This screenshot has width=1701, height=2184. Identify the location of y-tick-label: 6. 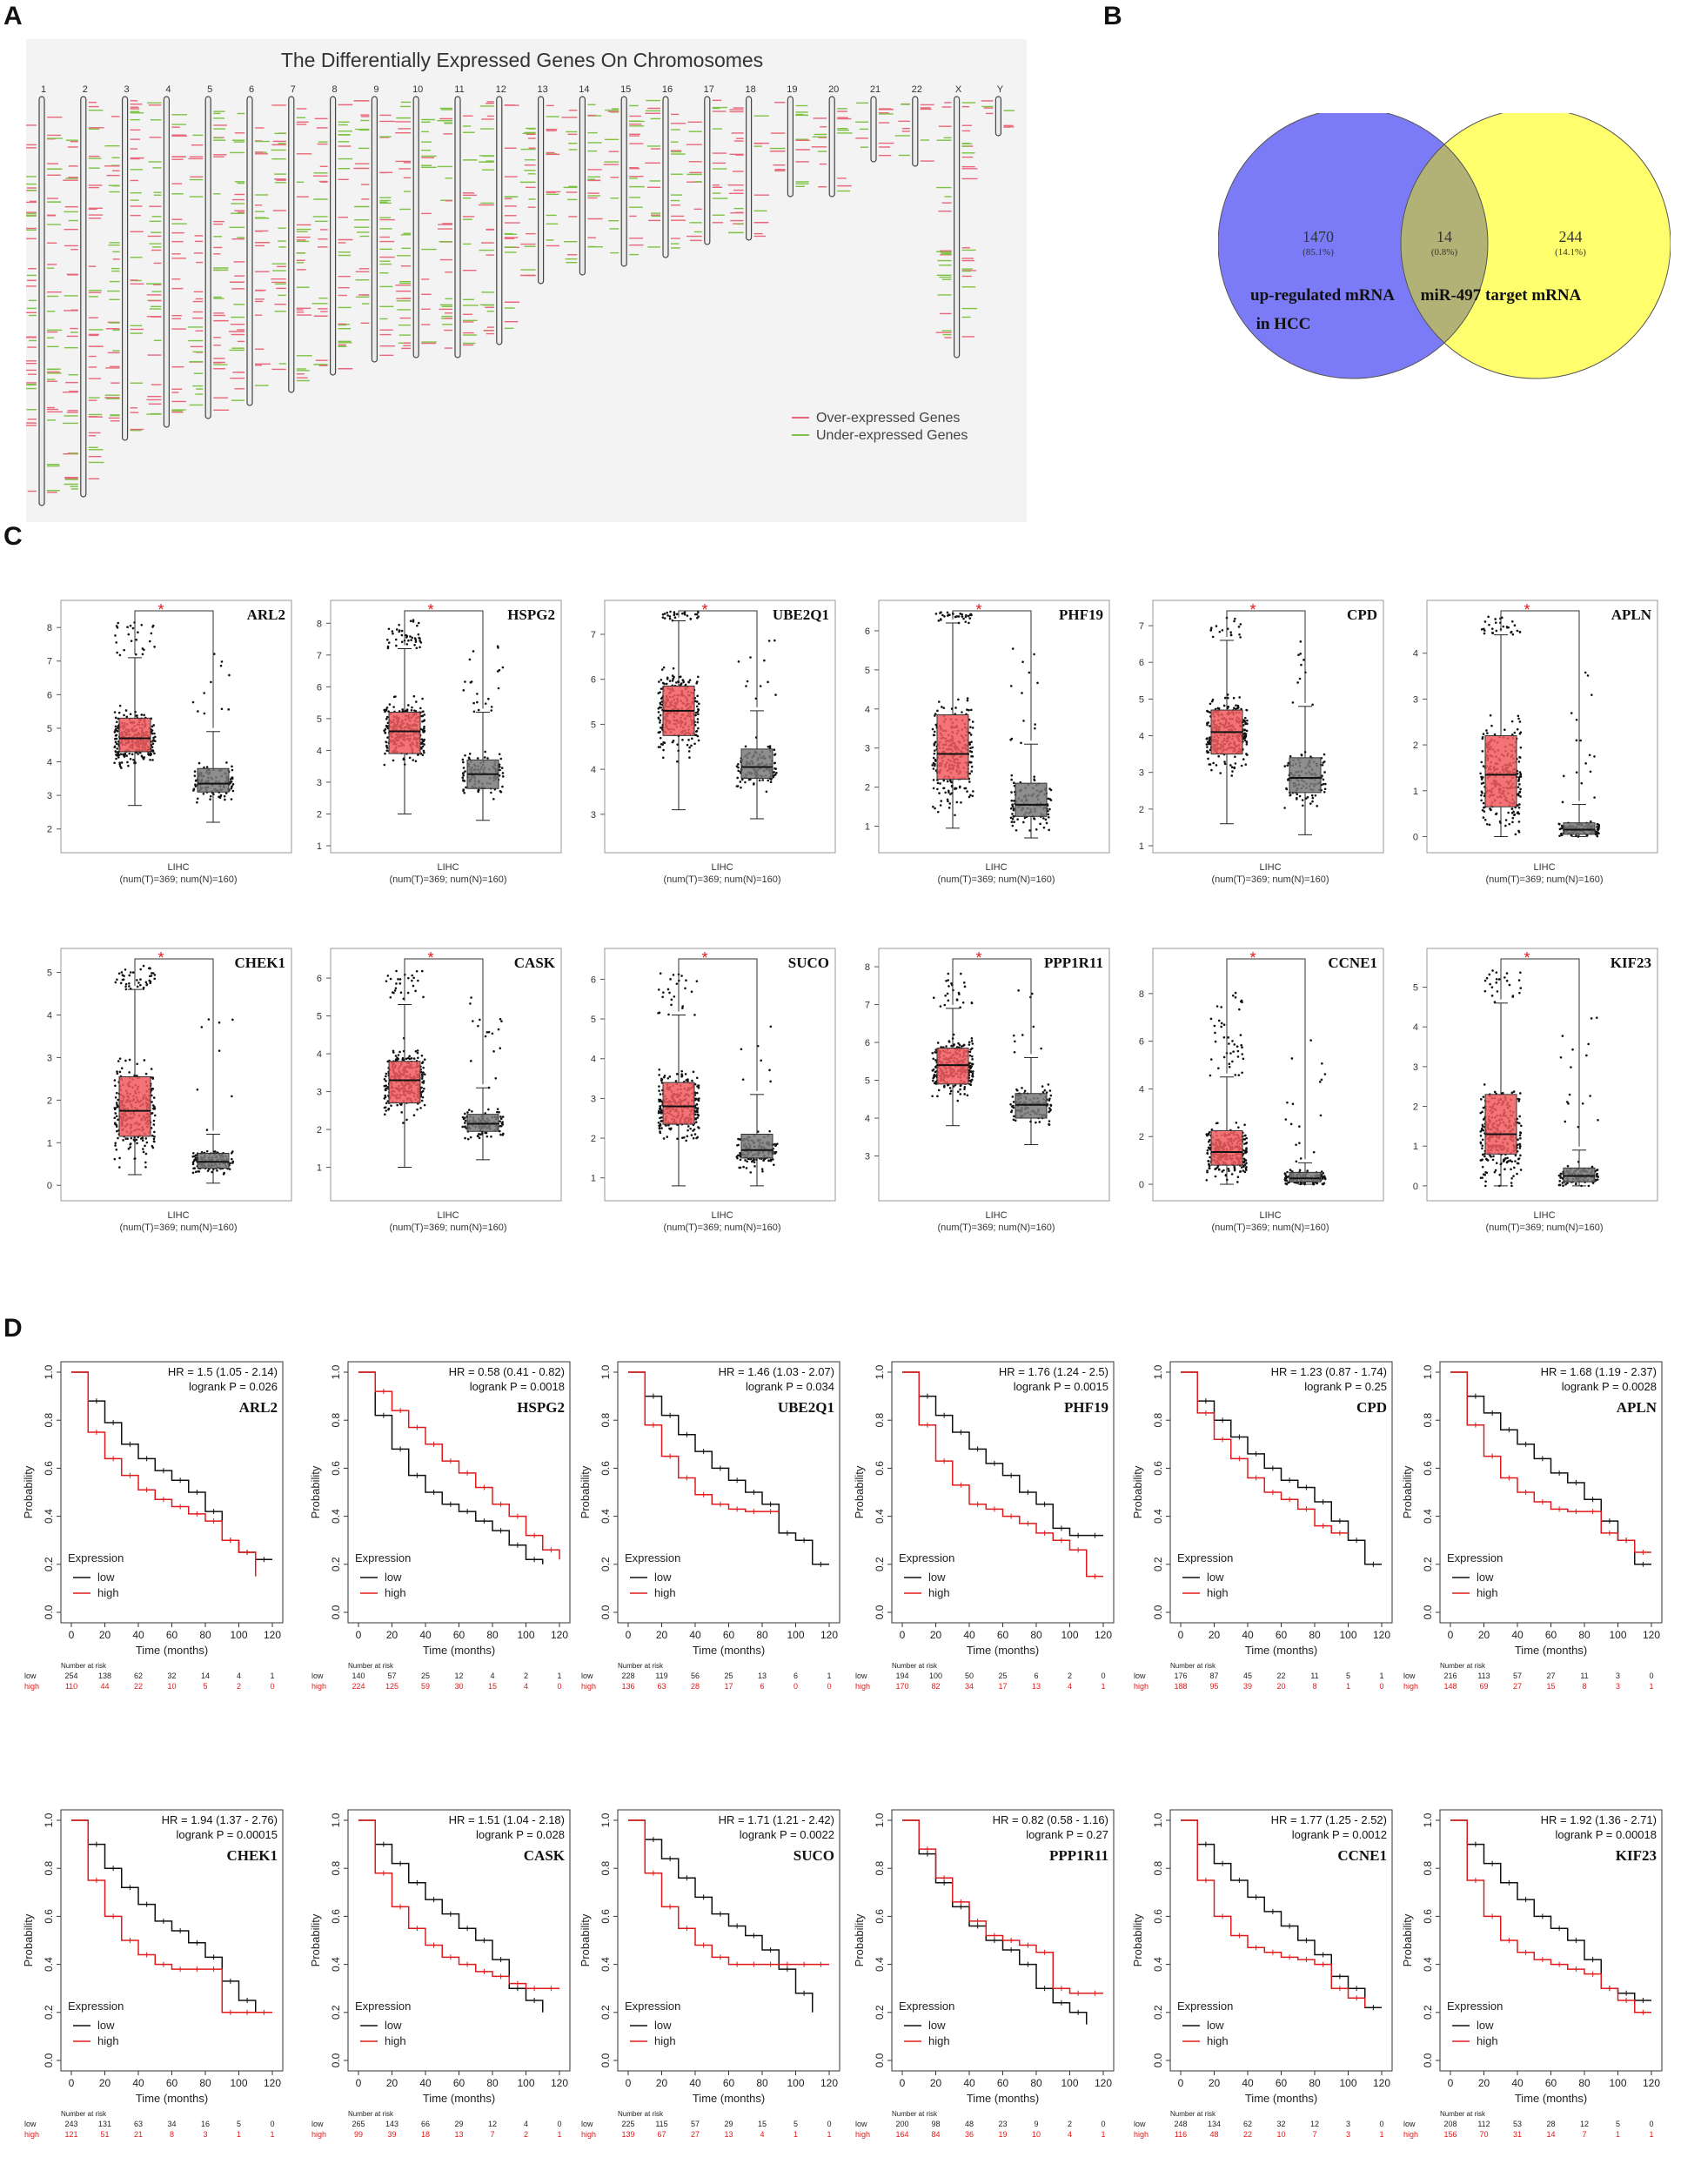
(867, 631).